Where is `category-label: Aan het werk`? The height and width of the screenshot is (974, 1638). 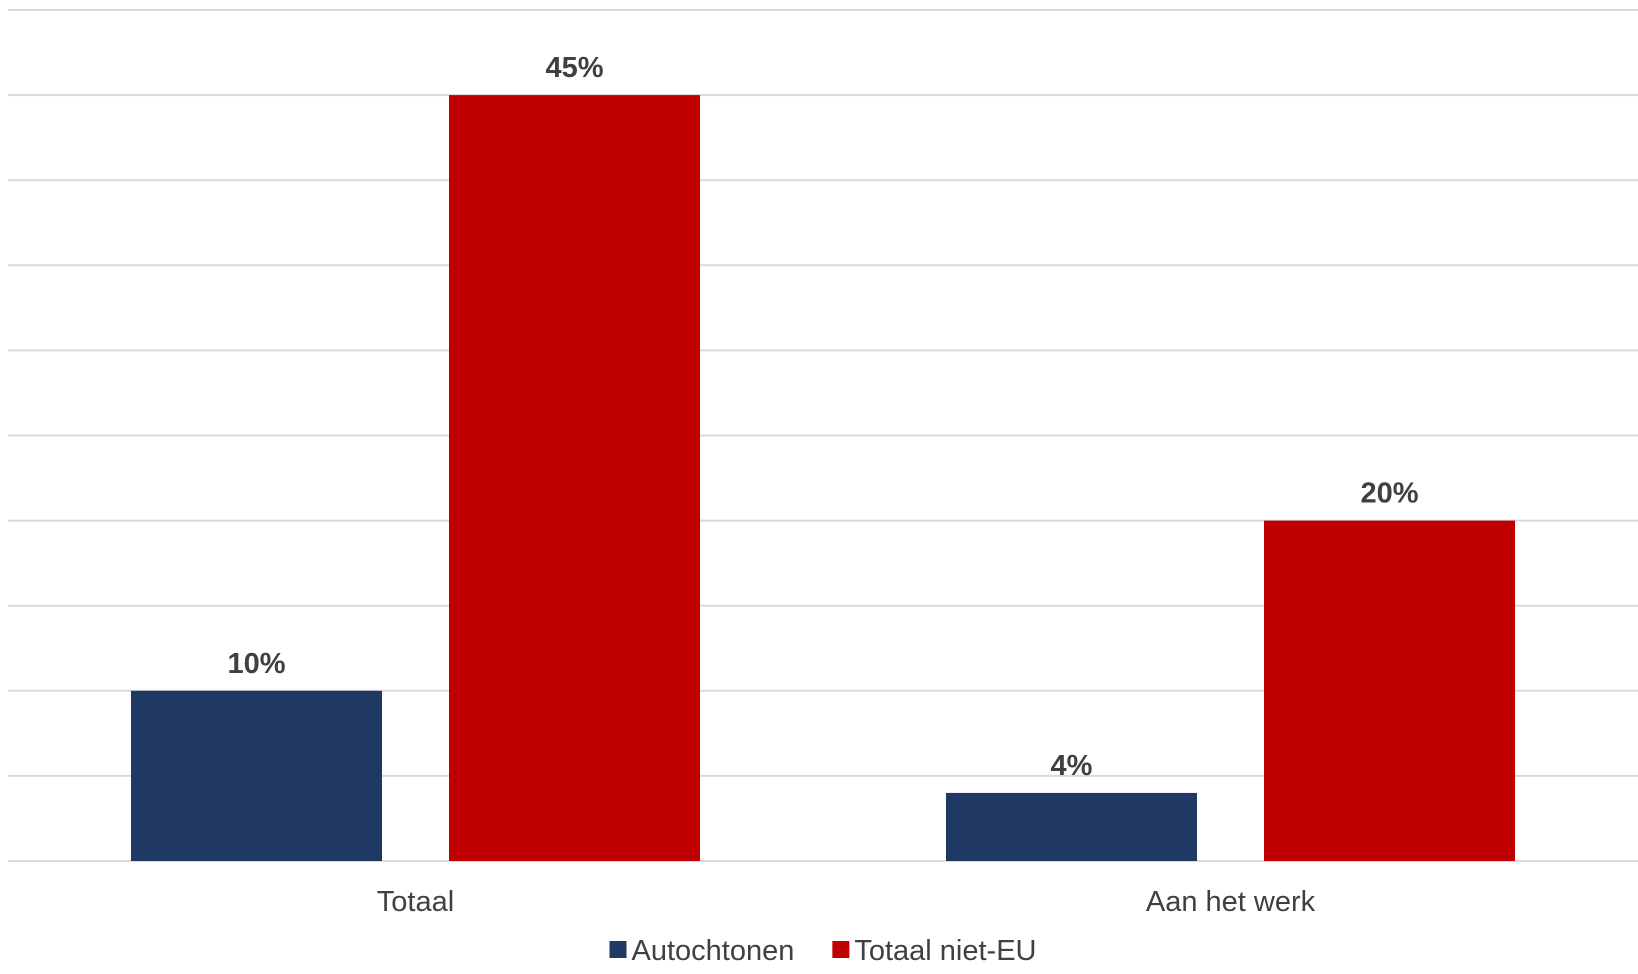
category-label: Aan het werk is located at coordinates (1231, 902).